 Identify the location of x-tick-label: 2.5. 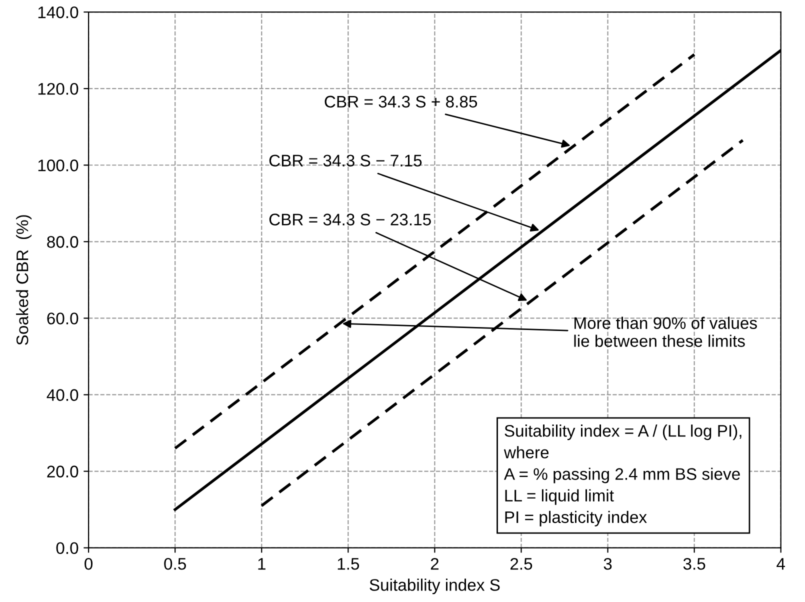
(521, 564).